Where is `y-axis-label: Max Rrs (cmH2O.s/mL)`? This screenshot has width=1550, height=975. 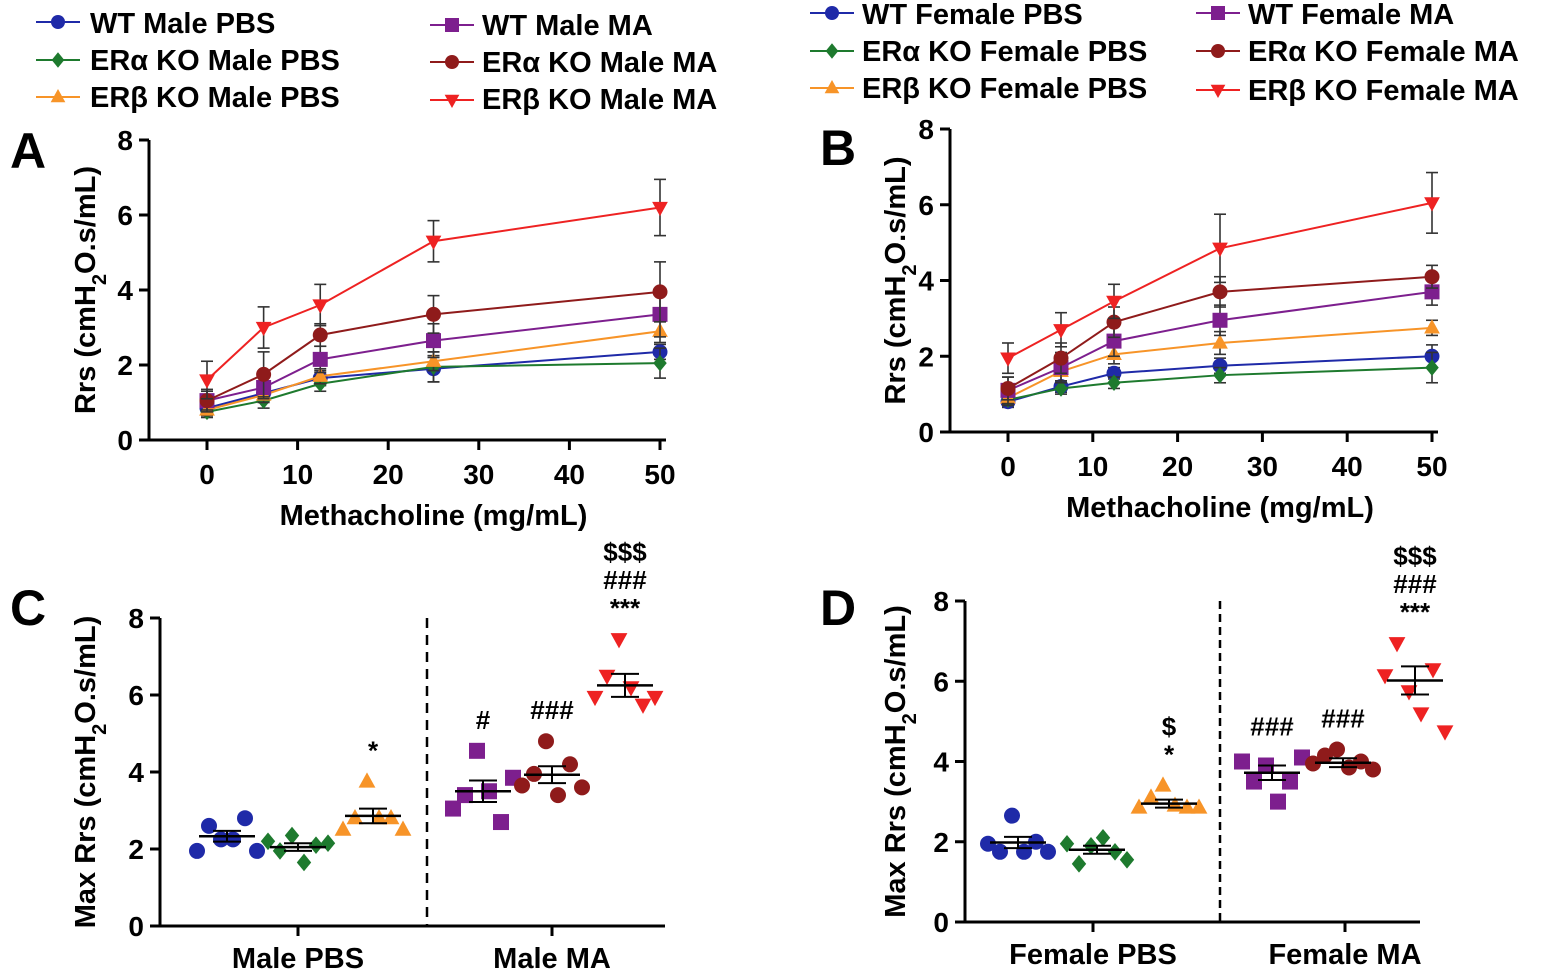
y-axis-label: Max Rrs (cmH2O.s/mL) is located at coordinates (90, 772).